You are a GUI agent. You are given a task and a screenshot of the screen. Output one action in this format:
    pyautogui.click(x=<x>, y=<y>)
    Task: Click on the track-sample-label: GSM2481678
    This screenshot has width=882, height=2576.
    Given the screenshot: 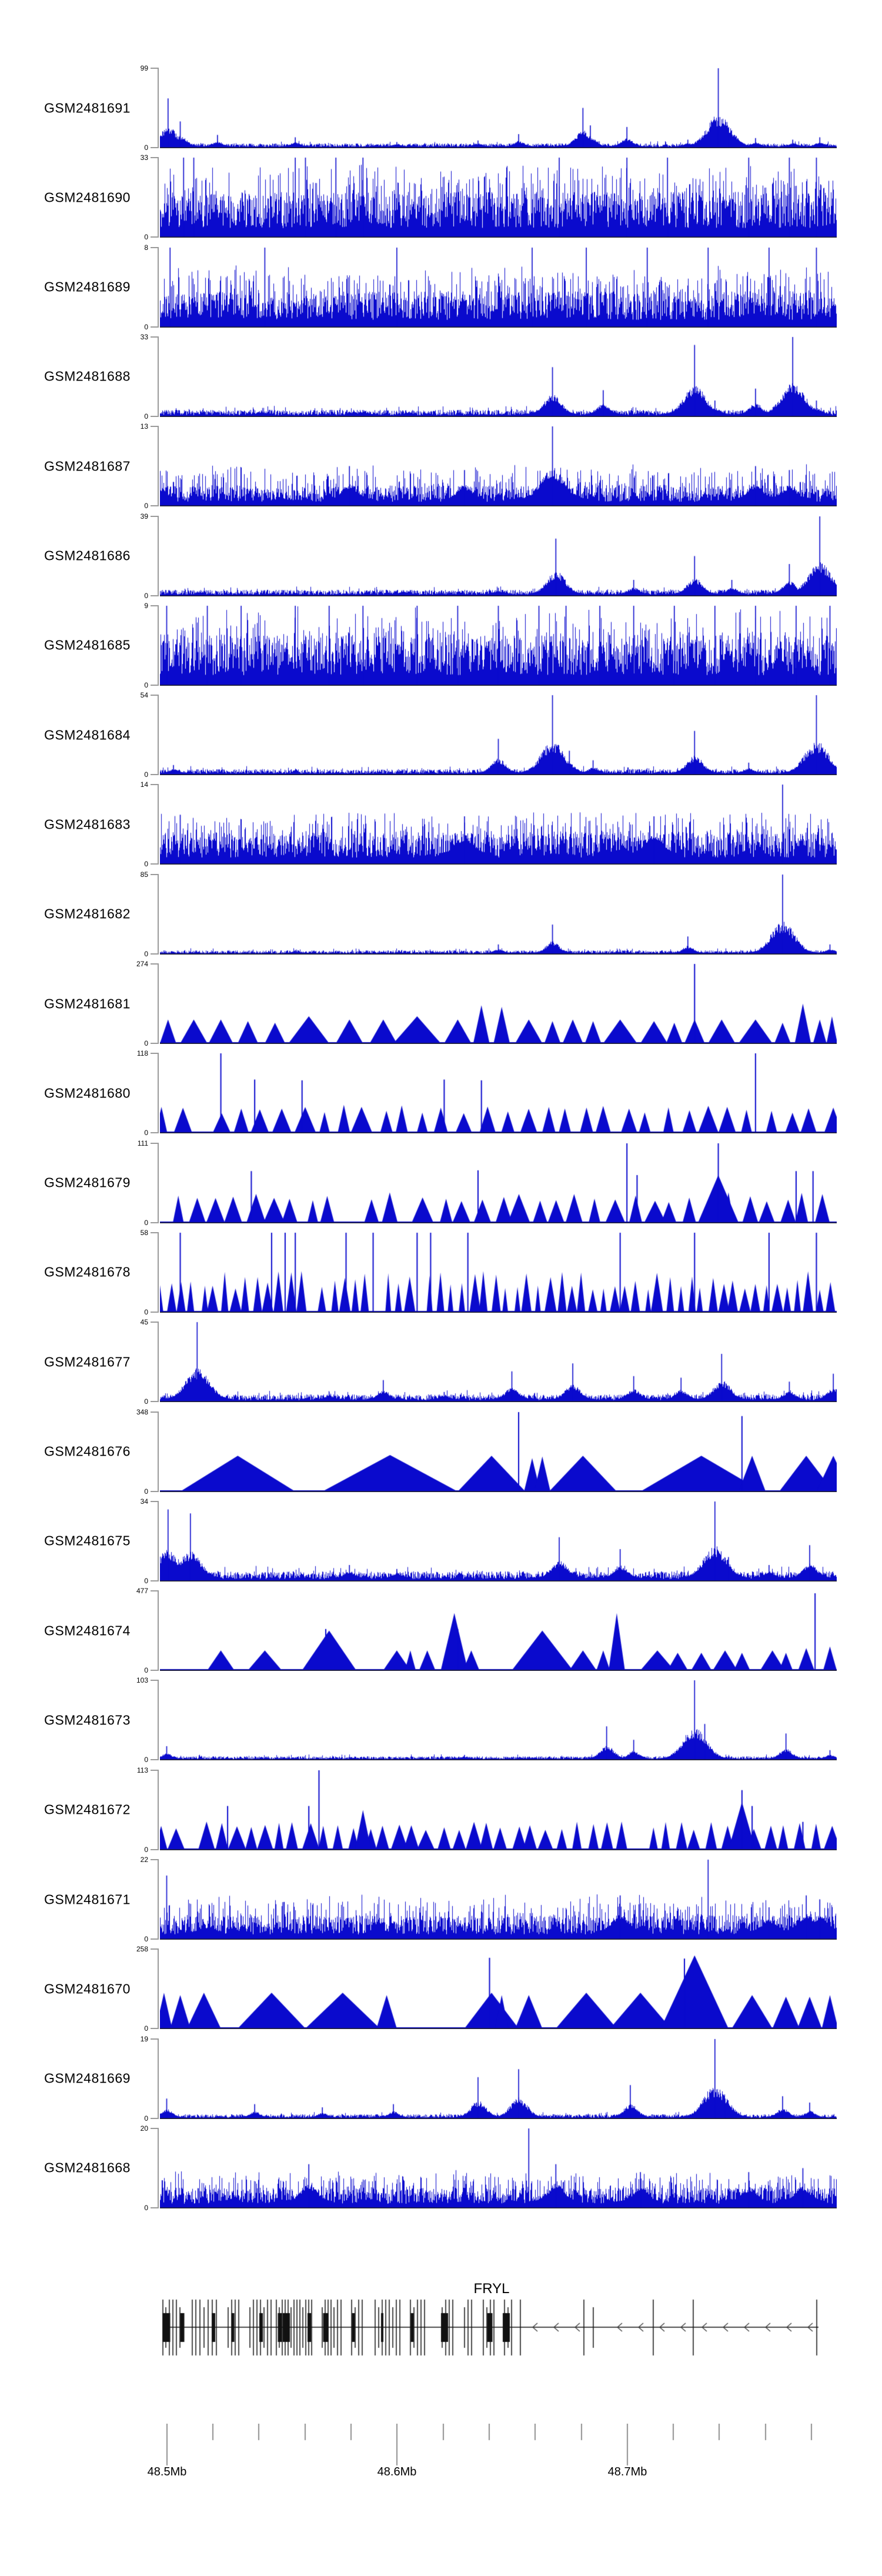 What is the action you would take?
    pyautogui.click(x=87, y=1272)
    